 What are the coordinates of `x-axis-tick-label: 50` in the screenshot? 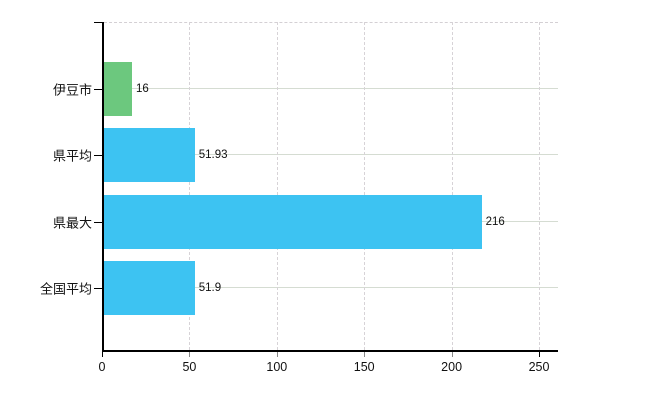 It's located at (189, 367).